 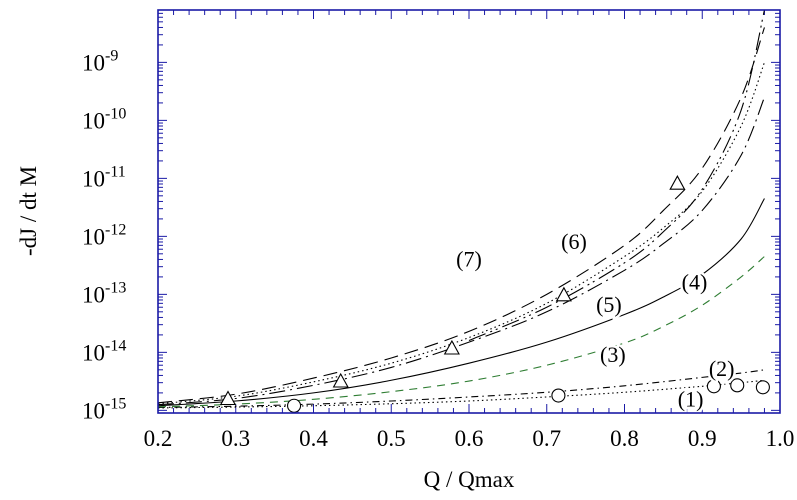 What do you see at coordinates (391, 438) in the screenshot?
I see `x-tick-label: 0.5` at bounding box center [391, 438].